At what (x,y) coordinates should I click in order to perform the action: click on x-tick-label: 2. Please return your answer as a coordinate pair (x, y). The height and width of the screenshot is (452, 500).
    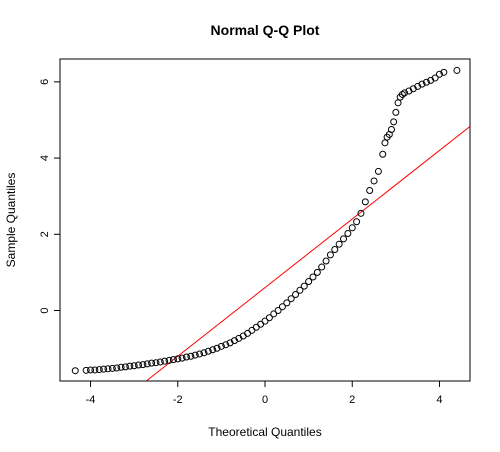
    Looking at the image, I should click on (352, 400).